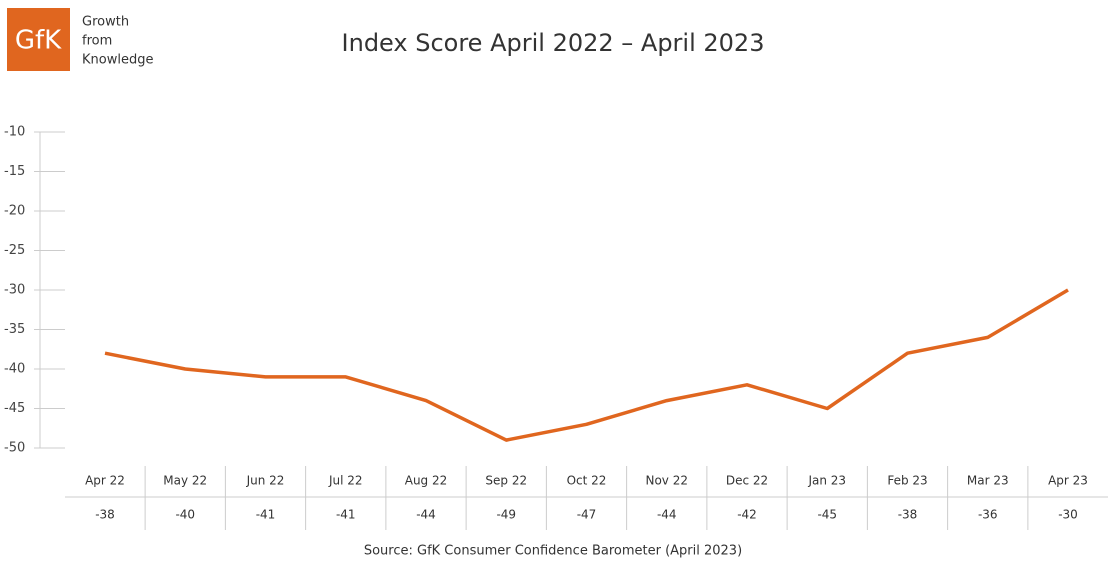 The width and height of the screenshot is (1116, 564). What do you see at coordinates (587, 481) in the screenshot?
I see `x-tick-label: Oct 22` at bounding box center [587, 481].